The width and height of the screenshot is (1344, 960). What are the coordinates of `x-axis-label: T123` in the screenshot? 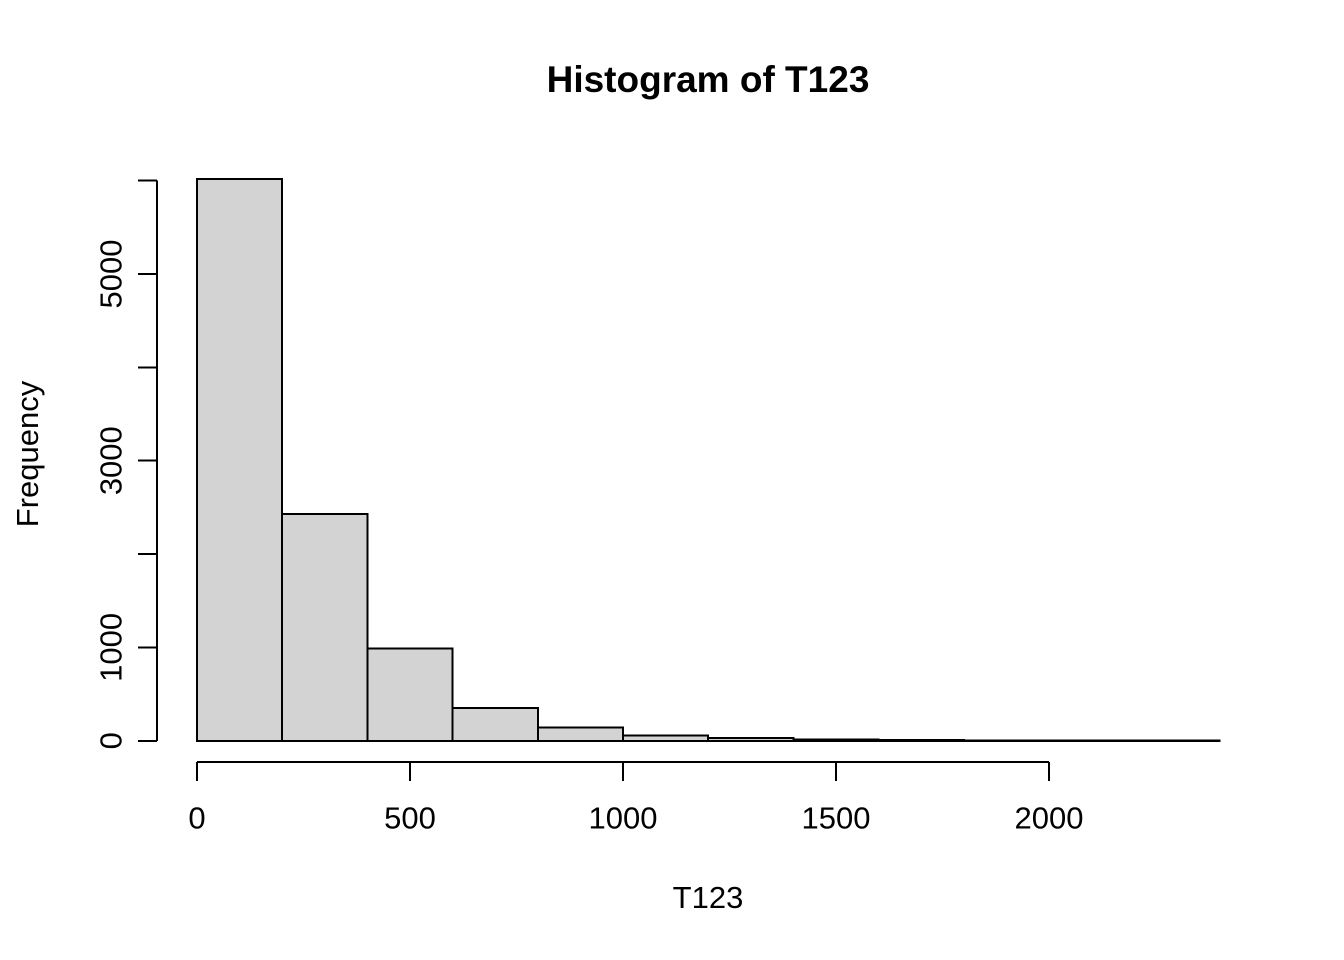 It's located at (708, 897).